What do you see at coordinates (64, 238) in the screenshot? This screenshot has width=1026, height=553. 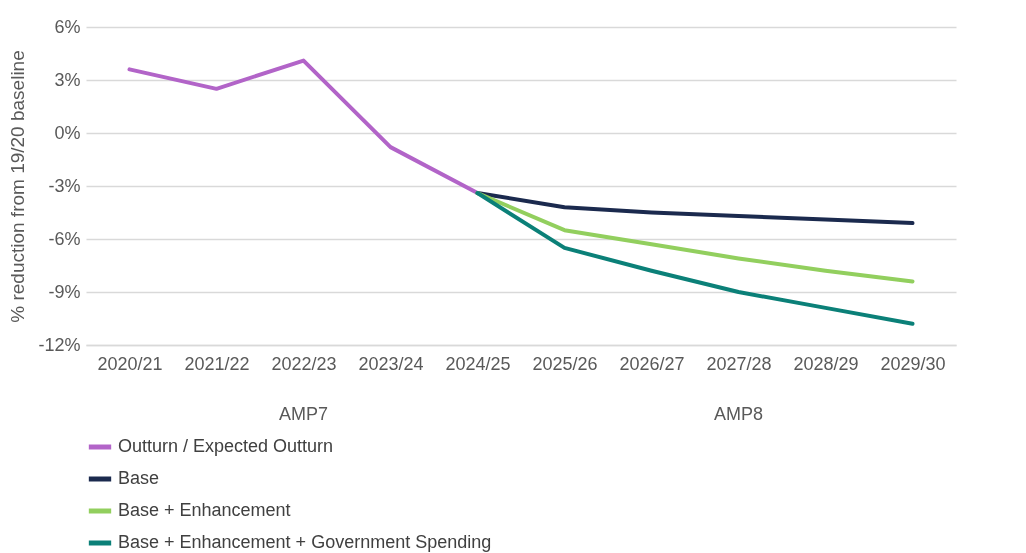 I see `y-tick-label: -6%` at bounding box center [64, 238].